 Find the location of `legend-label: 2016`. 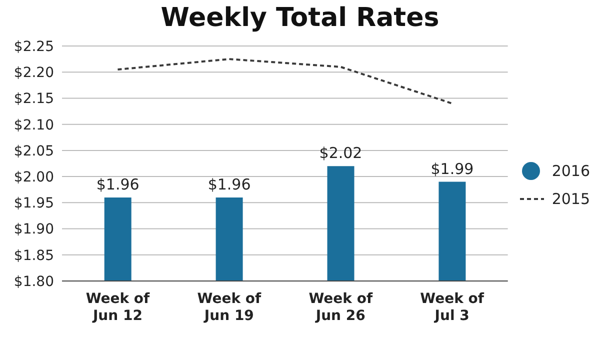

legend-label: 2016 is located at coordinates (571, 171).